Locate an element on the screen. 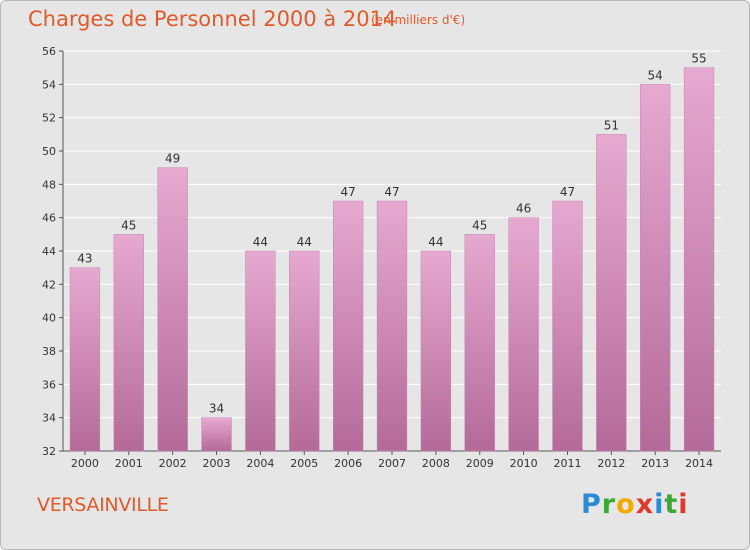 Image resolution: width=750 pixels, height=550 pixels. x-tick-label-2005: 2005 is located at coordinates (304, 463).